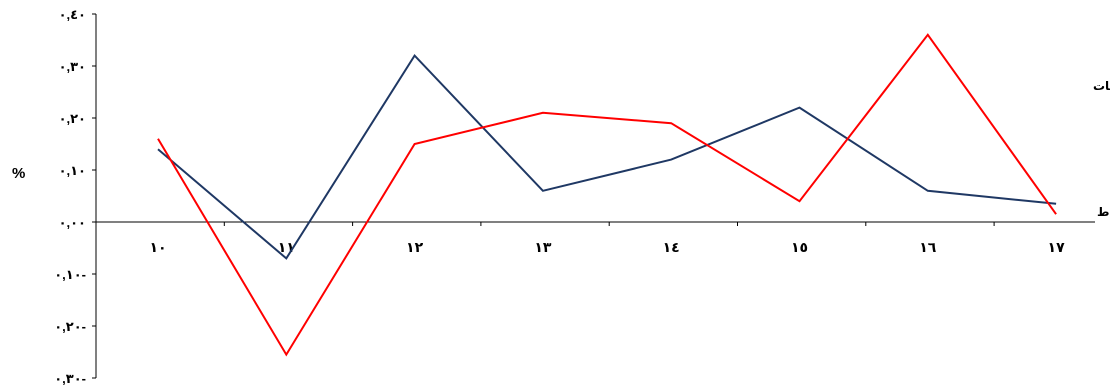  I want to click on y-tick-label: ٠,٢٠, so click(72, 118).